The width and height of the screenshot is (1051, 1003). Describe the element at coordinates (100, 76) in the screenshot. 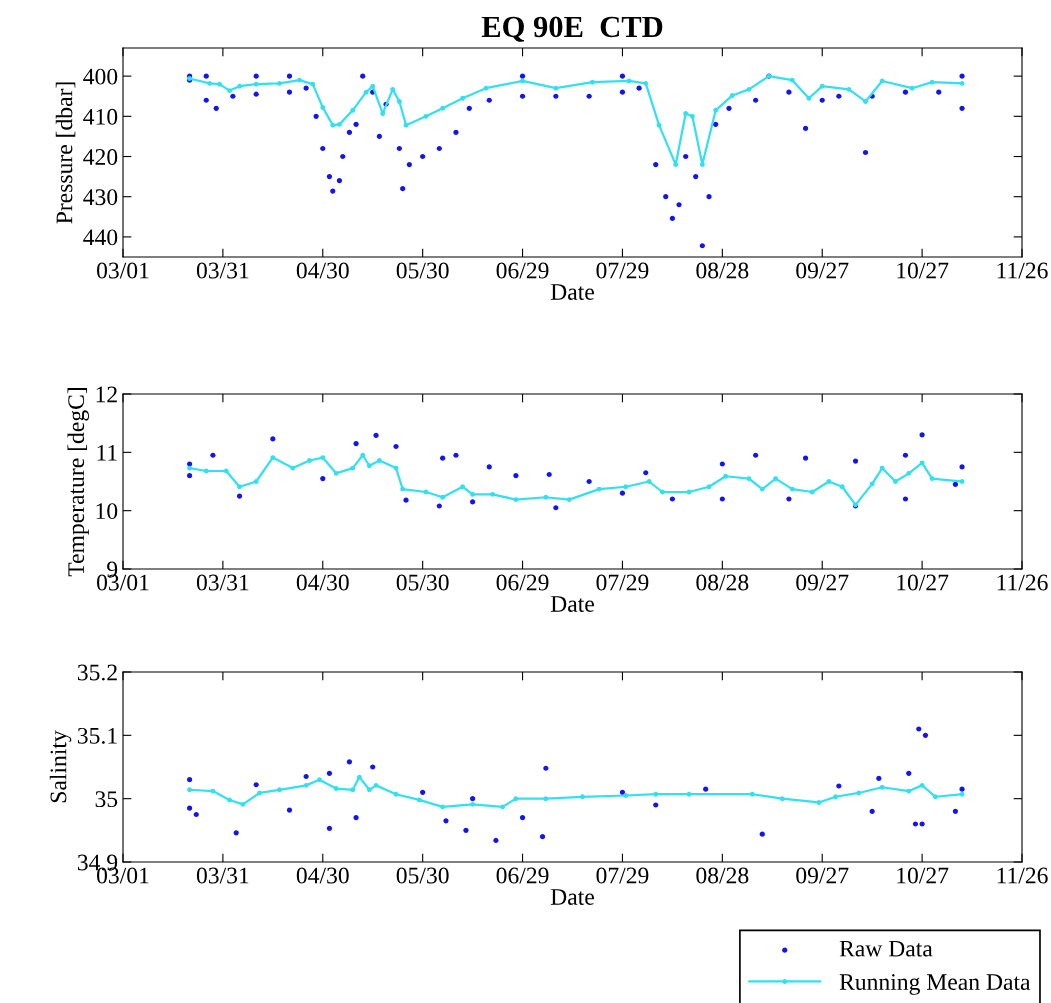

I see `y-tick-label: 400` at that location.